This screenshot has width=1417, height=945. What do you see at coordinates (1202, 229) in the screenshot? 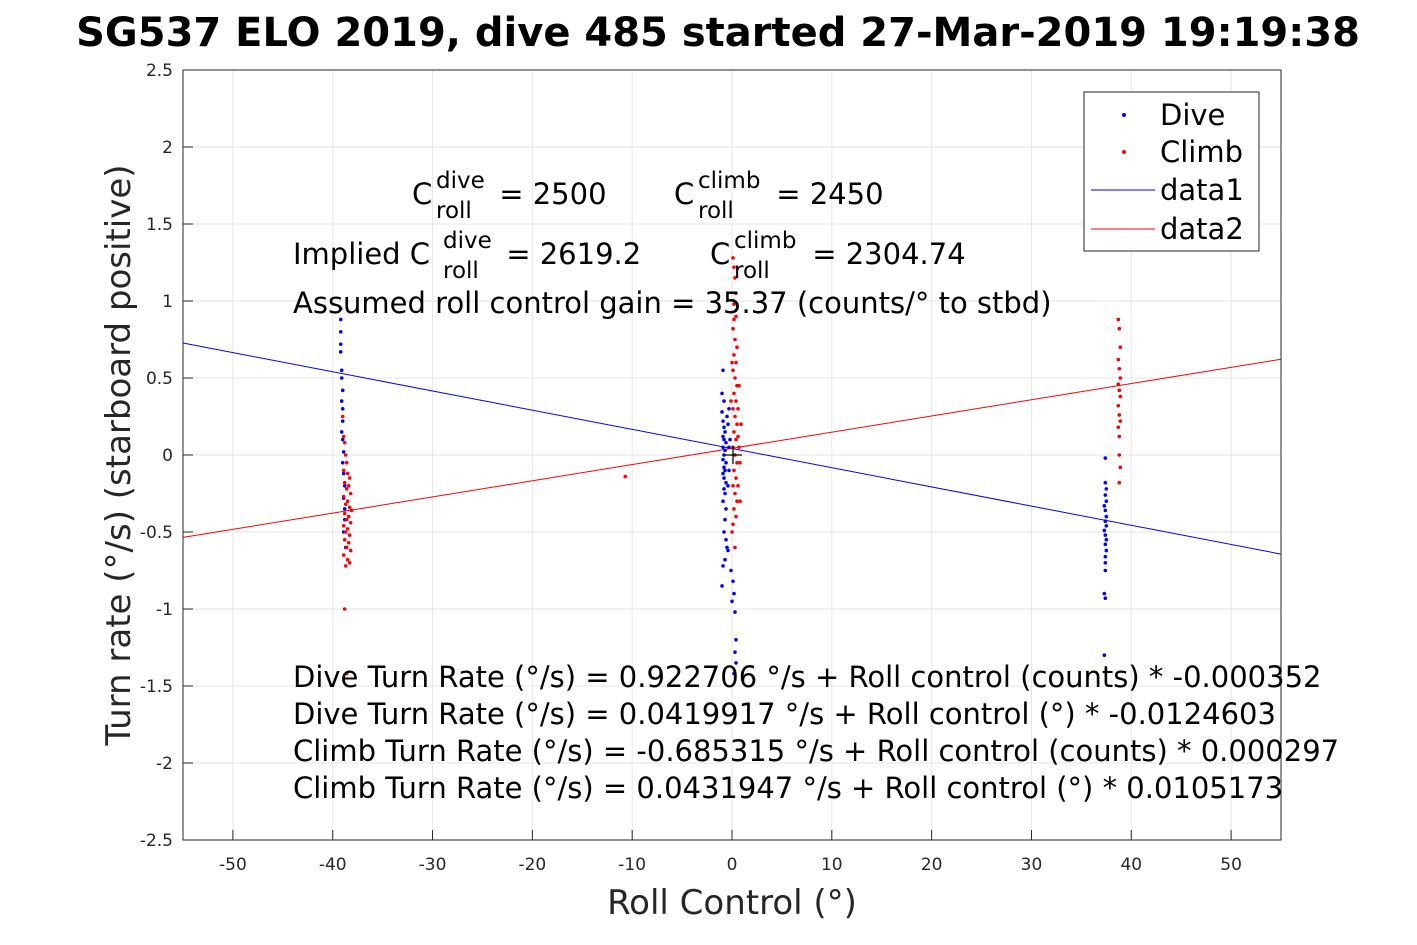
I see `legend-data2-label: data2` at bounding box center [1202, 229].